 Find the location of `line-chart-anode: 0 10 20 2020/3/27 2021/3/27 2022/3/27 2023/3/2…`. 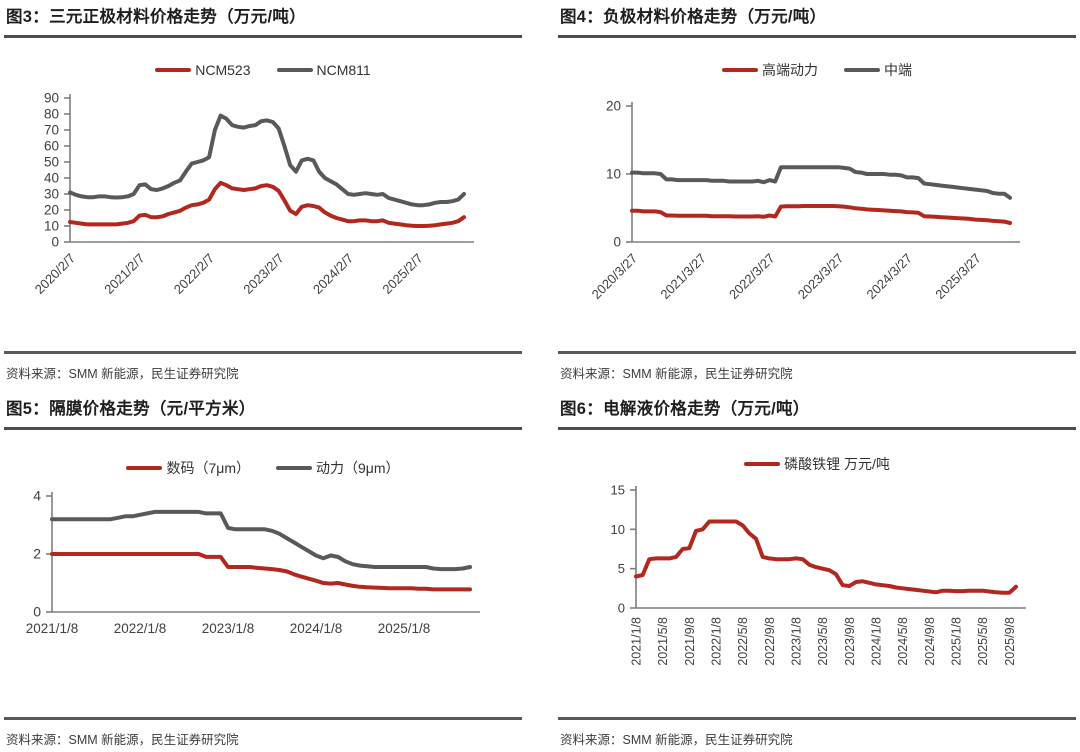

line-chart-anode: 0 10 20 2020/3/27 2021/3/27 2022/3/27 2023/3/2… is located at coordinates (817, 197).